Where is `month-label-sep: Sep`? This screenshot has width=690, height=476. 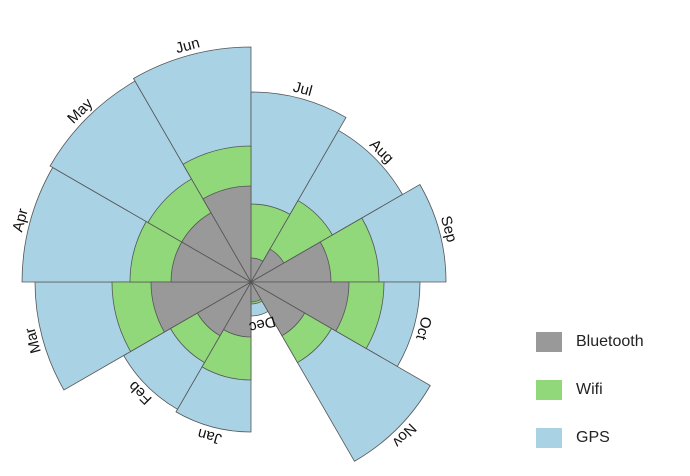 month-label-sep: Sep is located at coordinates (448, 229).